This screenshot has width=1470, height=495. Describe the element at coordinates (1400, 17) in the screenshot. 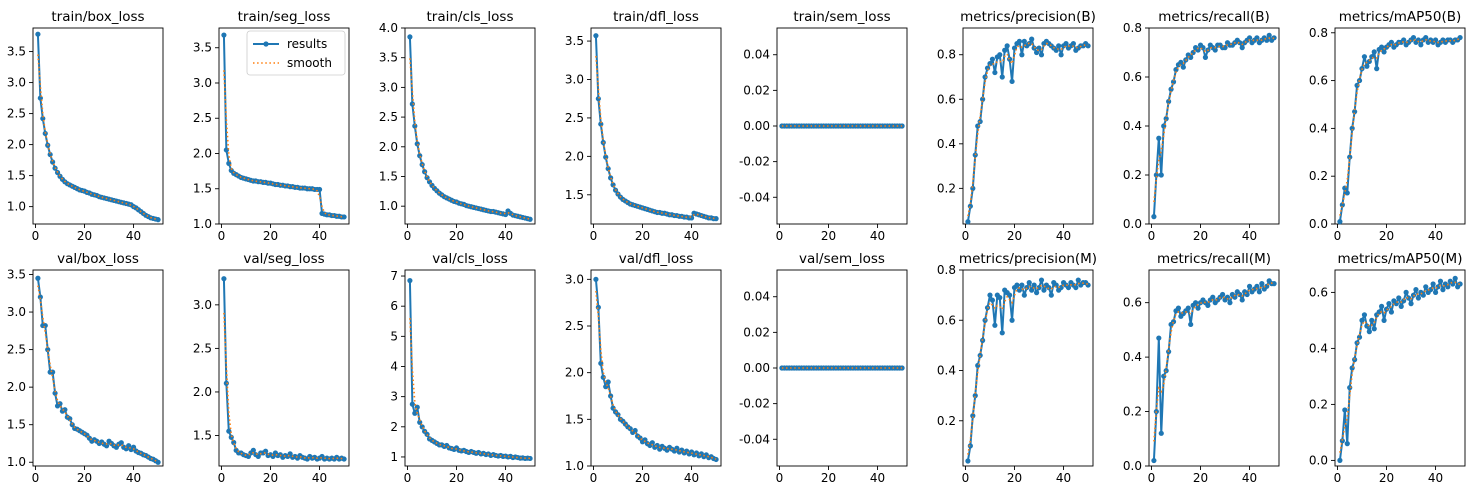

I see `chart-title: metrics/mAP50(B)` at that location.